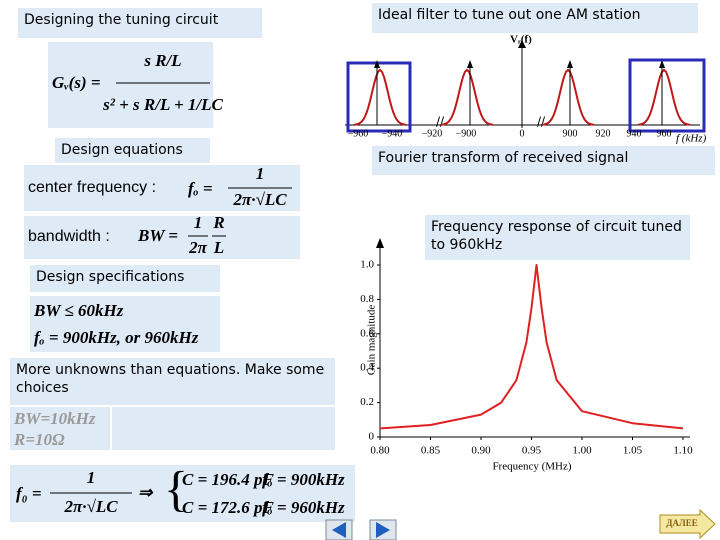 This screenshot has width=720, height=540. I want to click on y-tick-label: 0, so click(372, 437).